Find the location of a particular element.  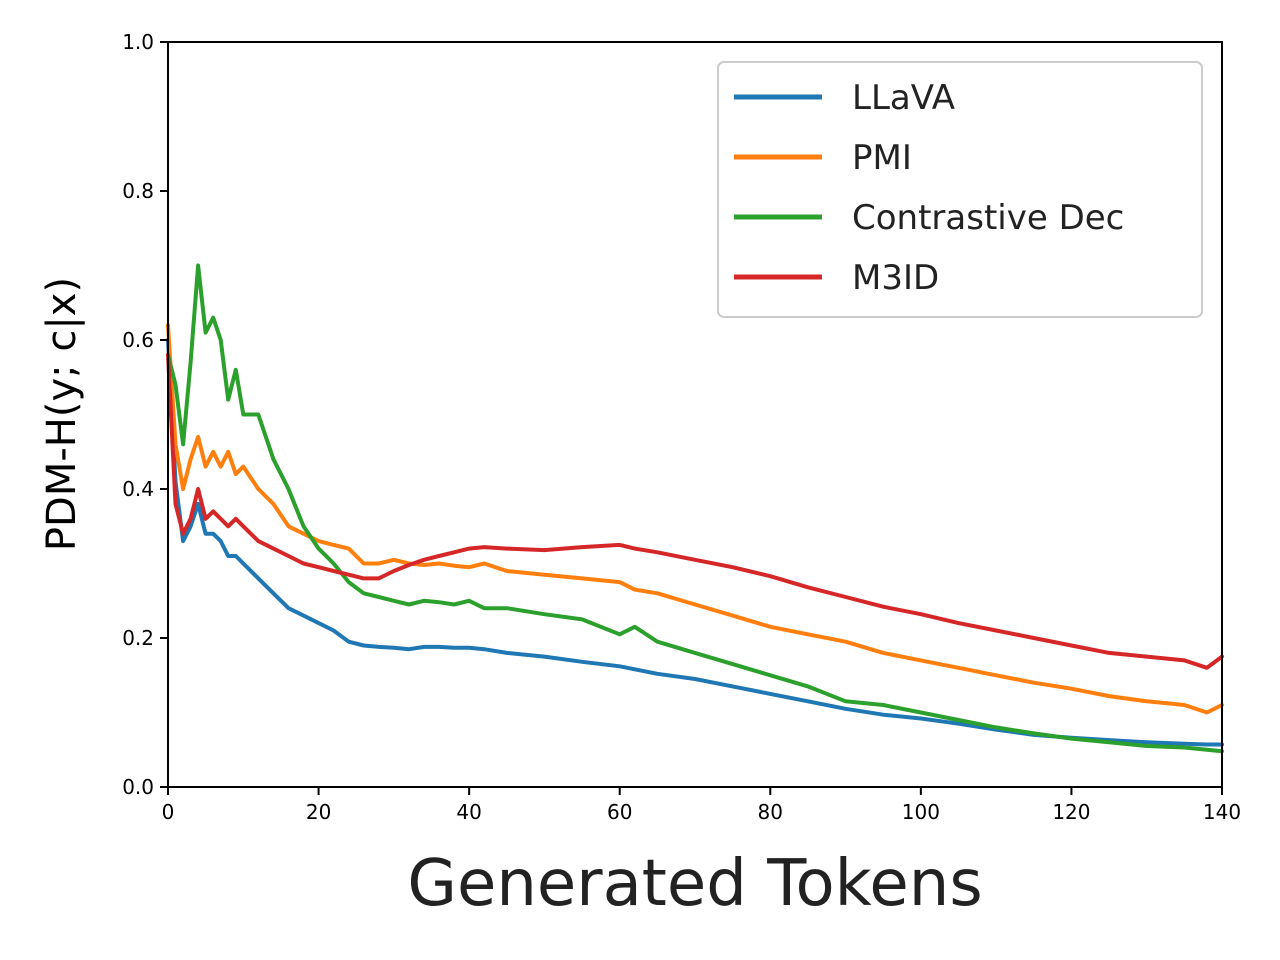

x-axis-title: Generated Tokens is located at coordinates (694, 884).